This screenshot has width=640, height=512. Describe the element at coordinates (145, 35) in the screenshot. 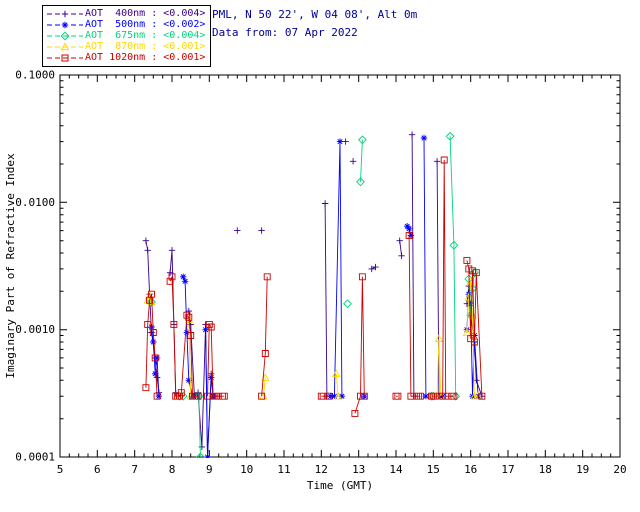

I see `legend-label: AOT 675nm : <0.004>` at that location.